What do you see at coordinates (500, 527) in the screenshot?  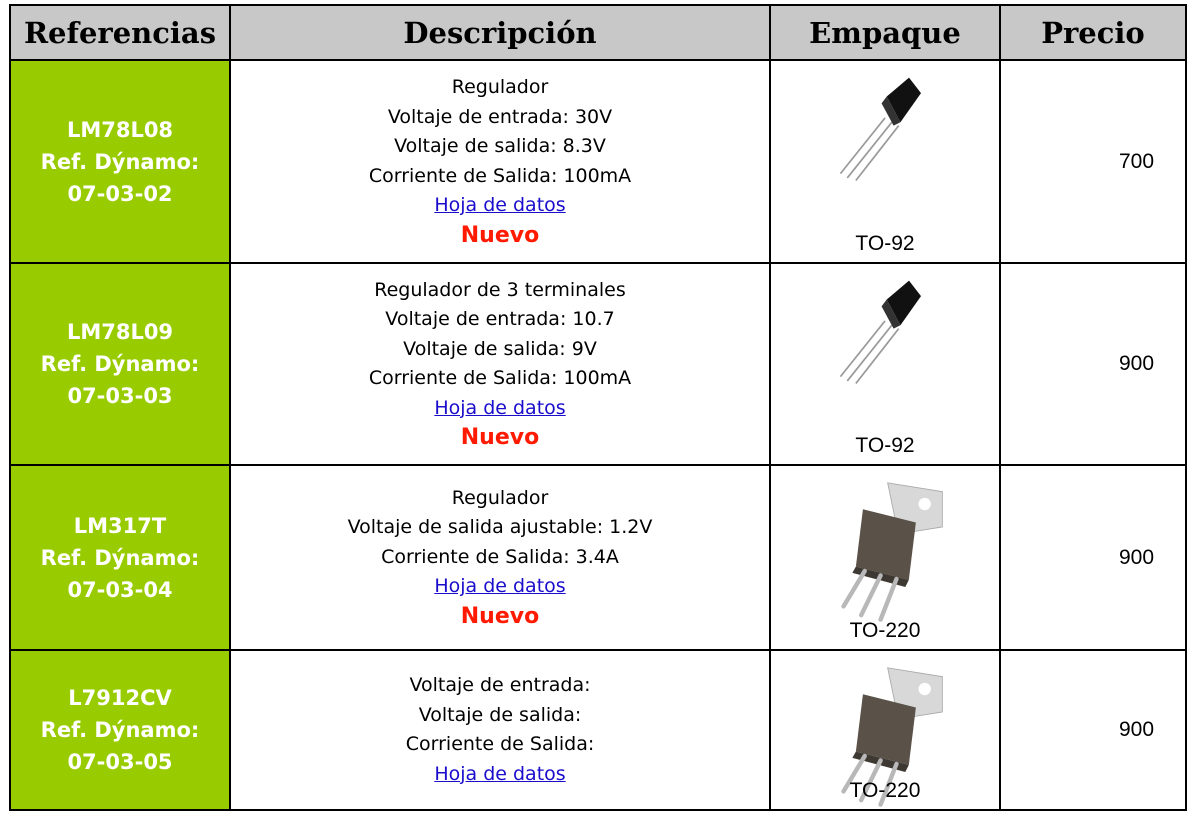 I see `description-line: Voltaje de salida ajustable: 1.2V` at bounding box center [500, 527].